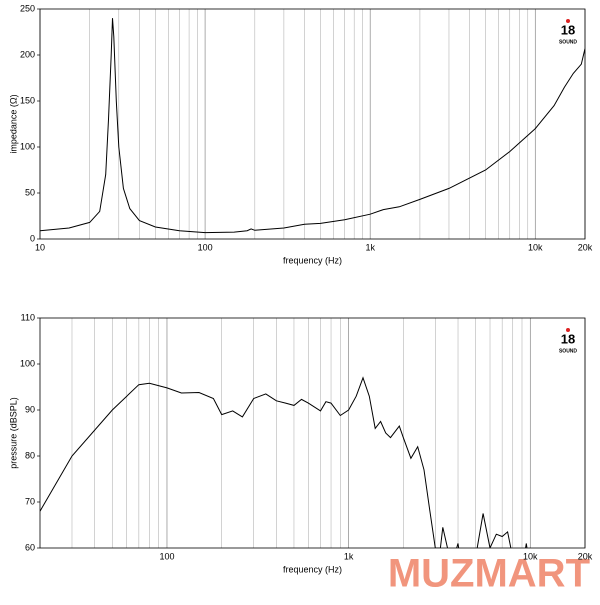 This screenshot has width=600, height=605. Describe the element at coordinates (30, 501) in the screenshot. I see `y-tick-label: 70` at that location.